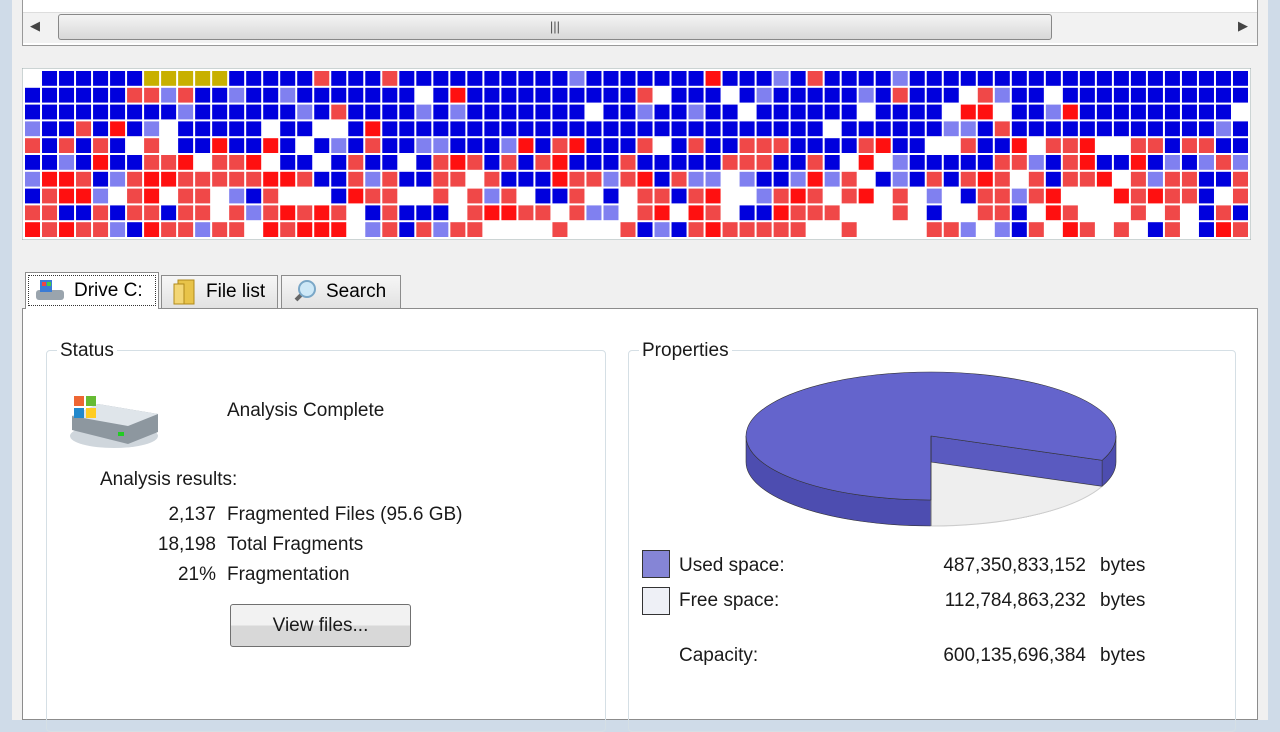 The image size is (1280, 732). Describe the element at coordinates (356, 291) in the screenshot. I see `tab-label: Search` at that location.